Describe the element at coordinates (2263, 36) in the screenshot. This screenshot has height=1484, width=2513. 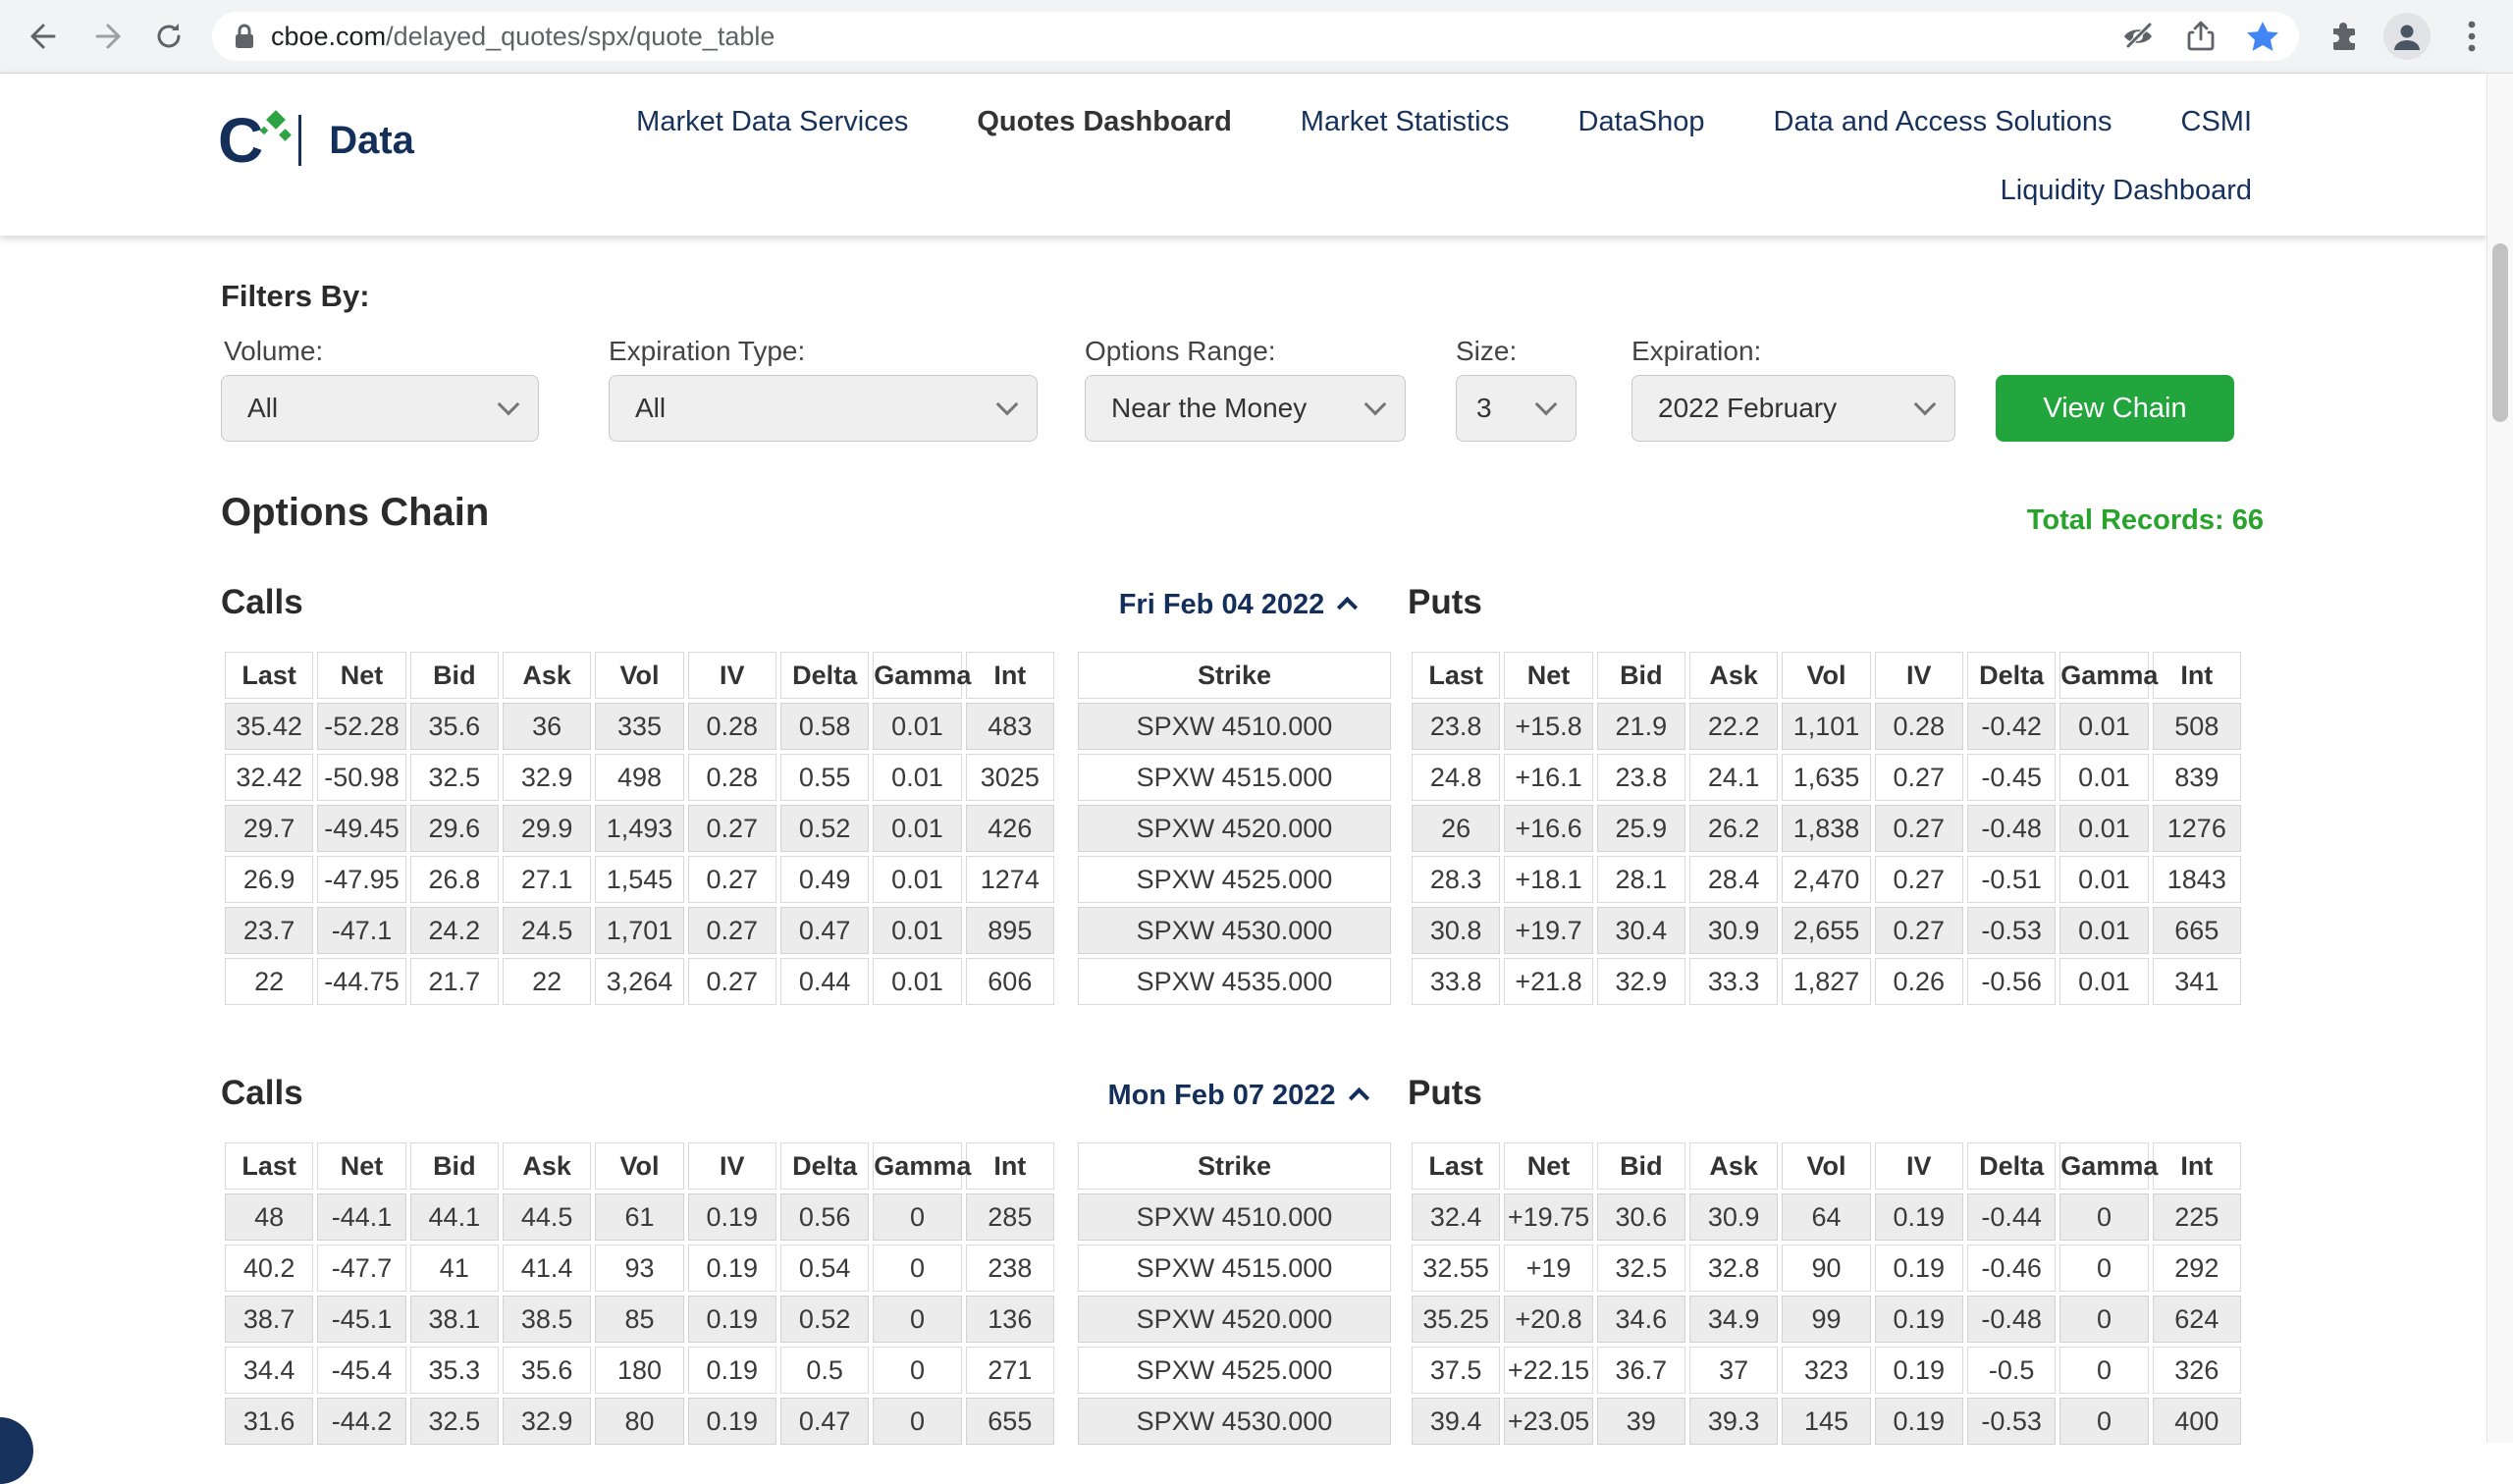
I see `bookmark-star-icon` at that location.